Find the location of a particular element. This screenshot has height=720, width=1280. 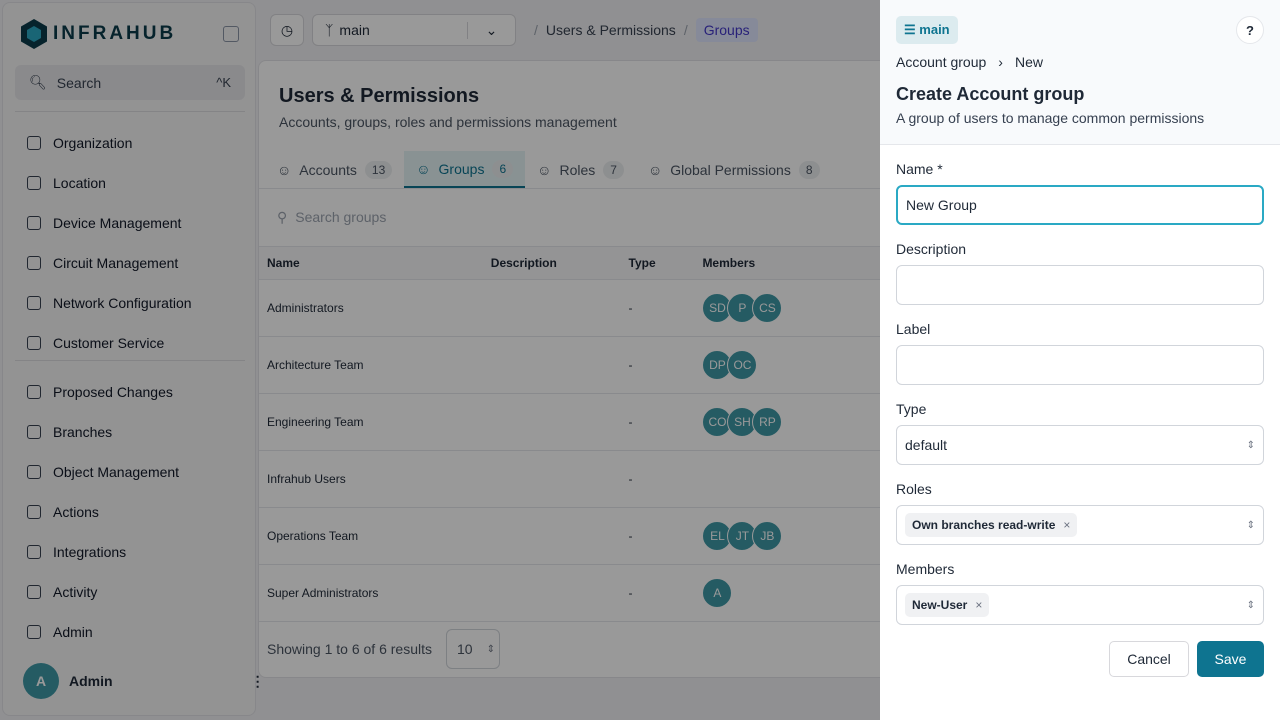

member-avatar: RP is located at coordinates (767, 422).